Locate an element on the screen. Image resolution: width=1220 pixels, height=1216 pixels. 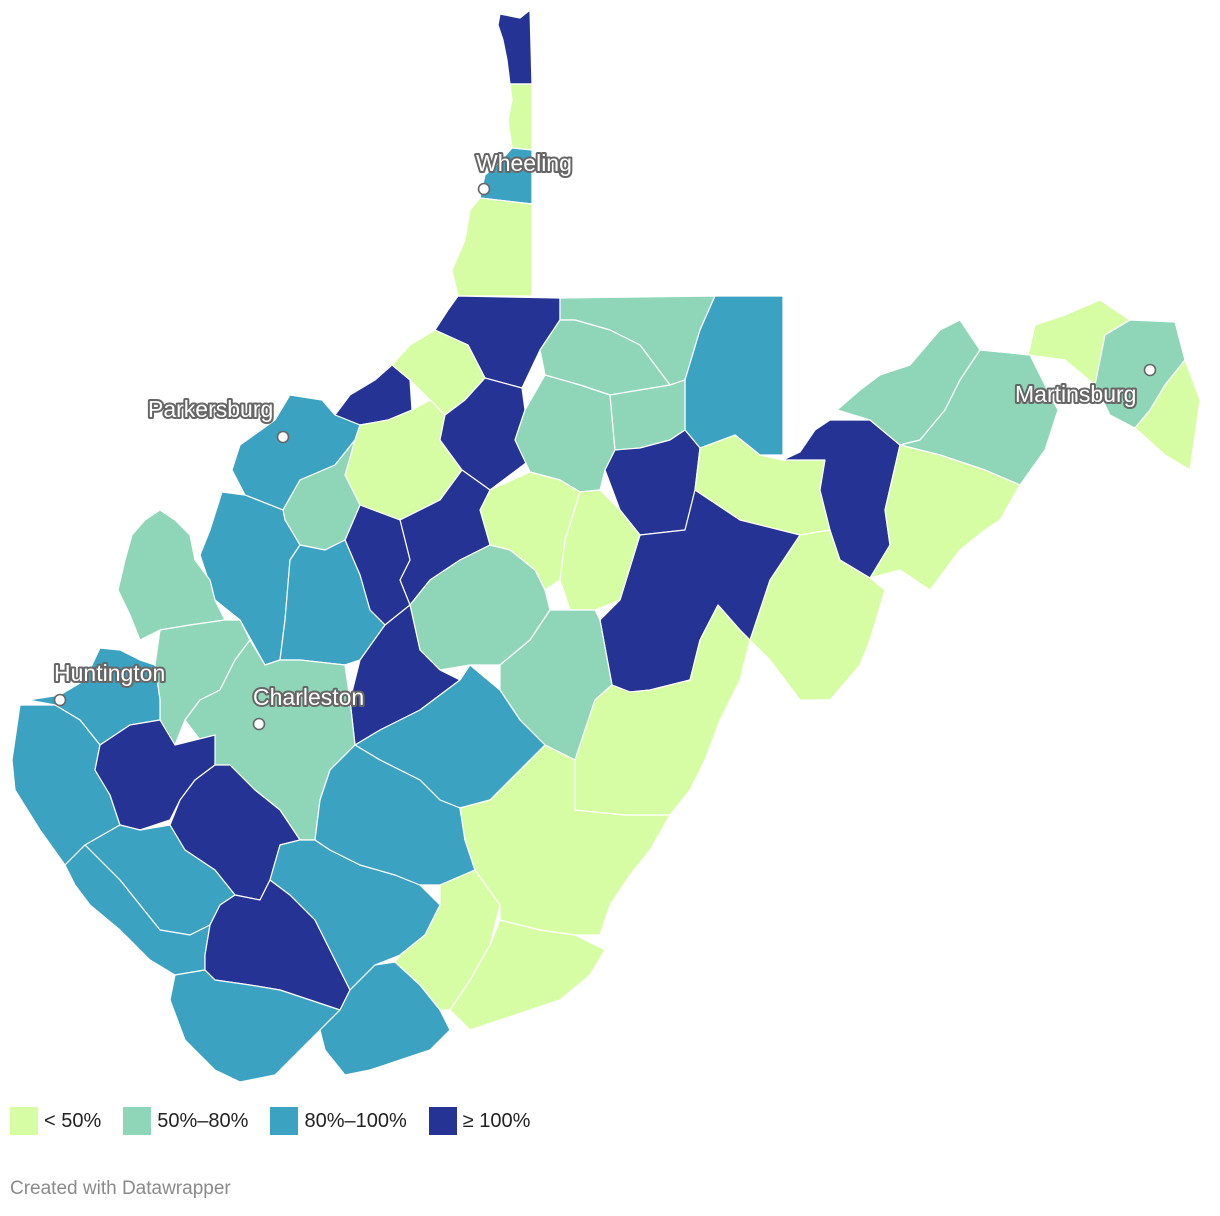
city-dot-parkersburg is located at coordinates (283, 437).